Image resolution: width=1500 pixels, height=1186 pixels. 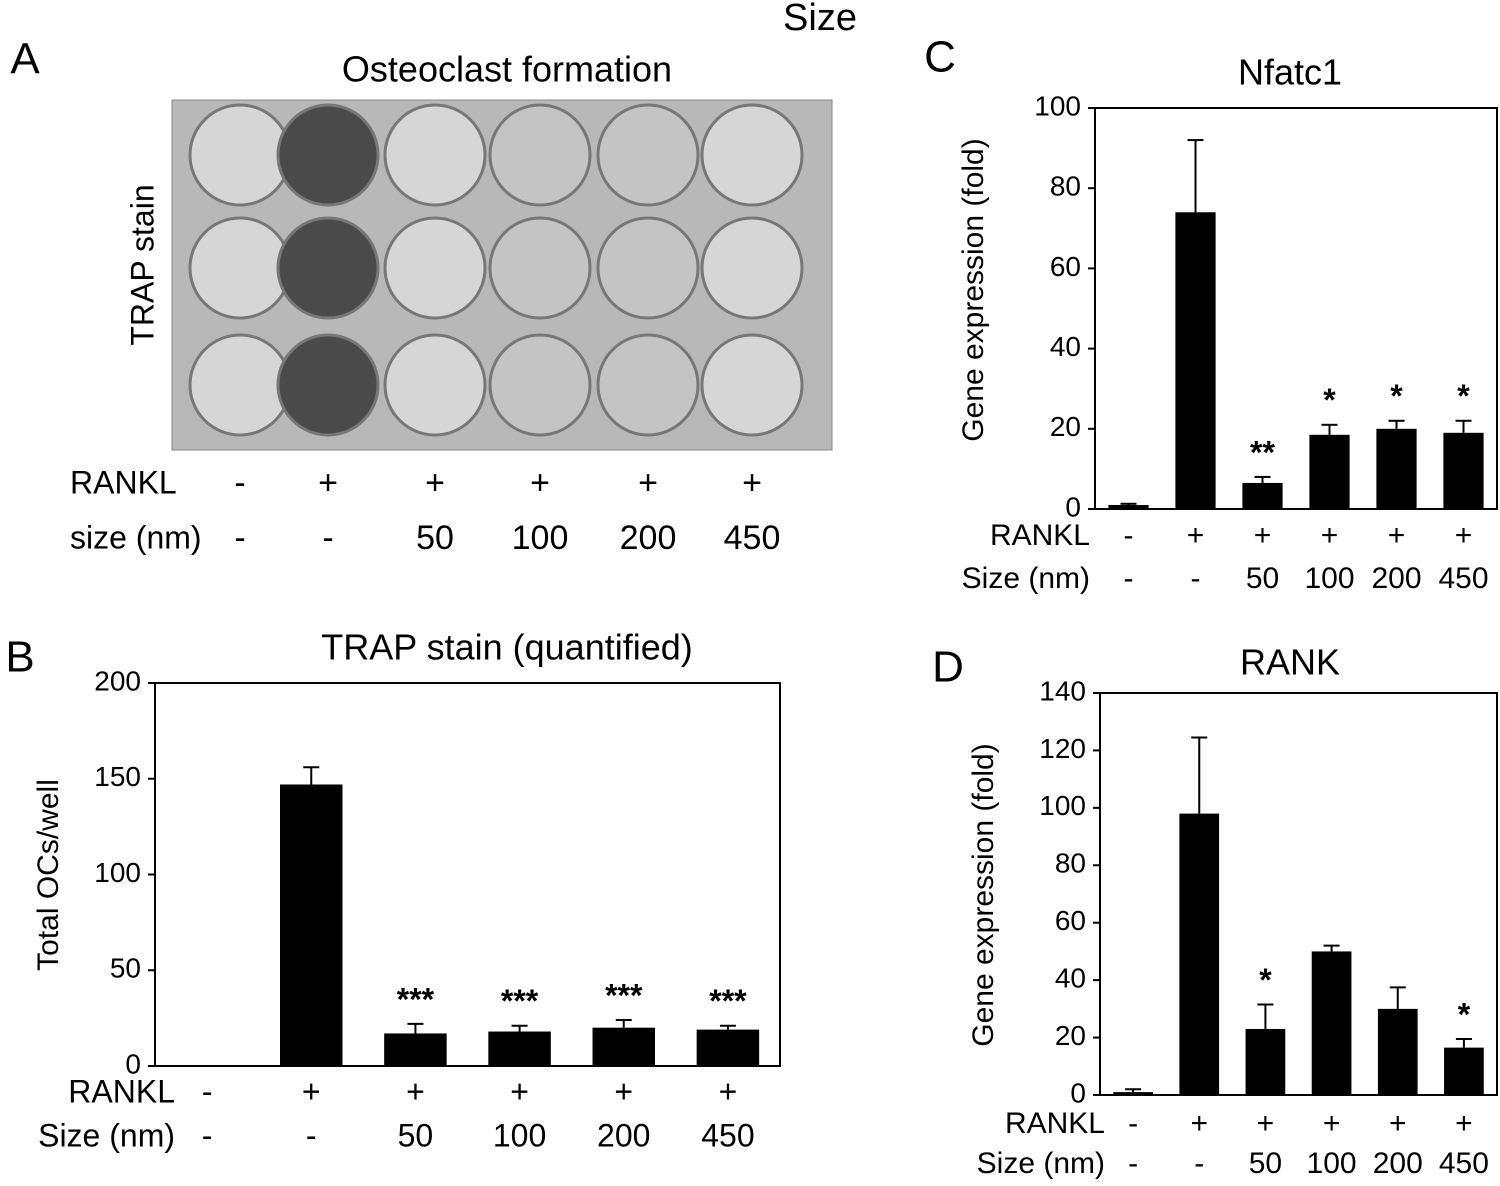 What do you see at coordinates (1290, 72) in the screenshot?
I see `chart-title: Nfatc1` at bounding box center [1290, 72].